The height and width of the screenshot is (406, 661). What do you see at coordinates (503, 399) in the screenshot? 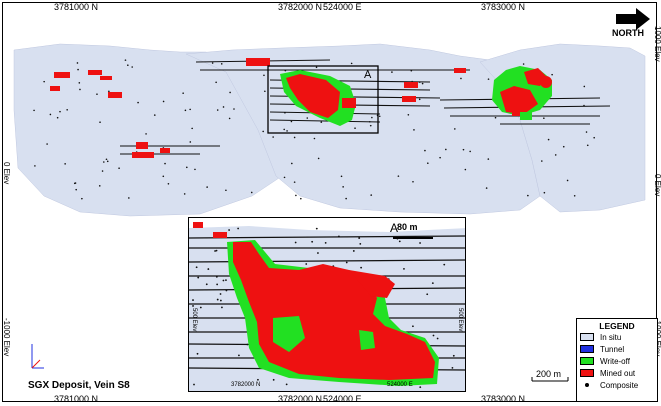
I see `bottom-northing-3: 3783000 N` at bounding box center [503, 399].